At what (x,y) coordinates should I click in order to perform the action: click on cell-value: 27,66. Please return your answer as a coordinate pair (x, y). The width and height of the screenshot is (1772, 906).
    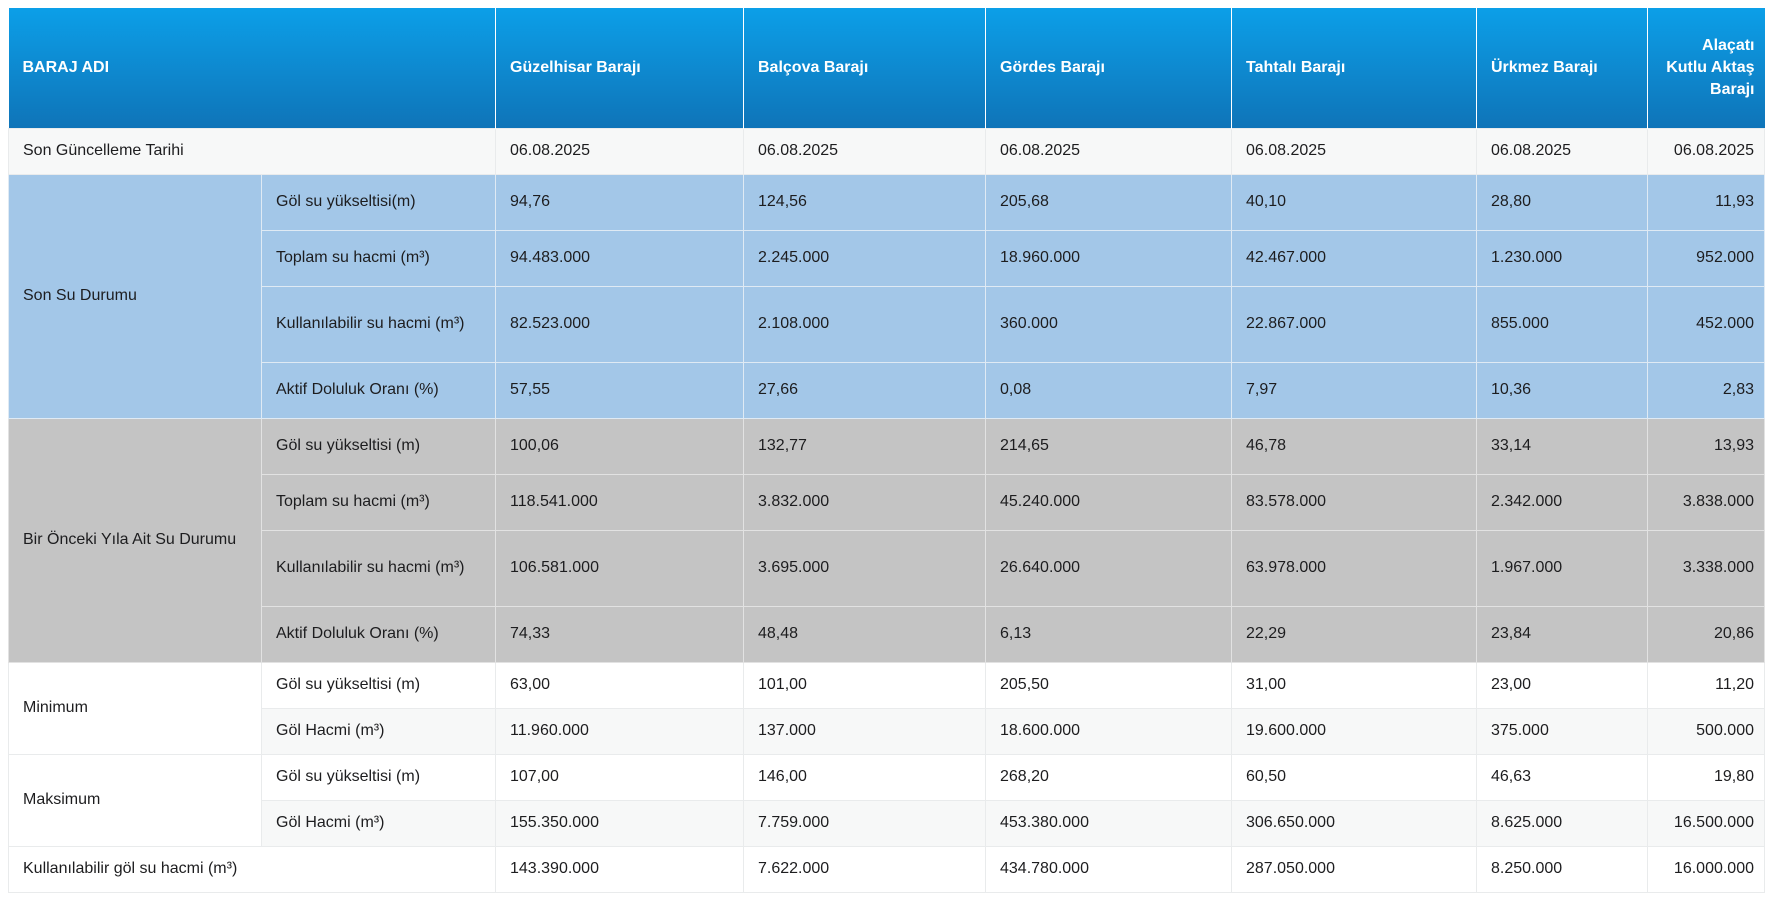
    Looking at the image, I should click on (864, 390).